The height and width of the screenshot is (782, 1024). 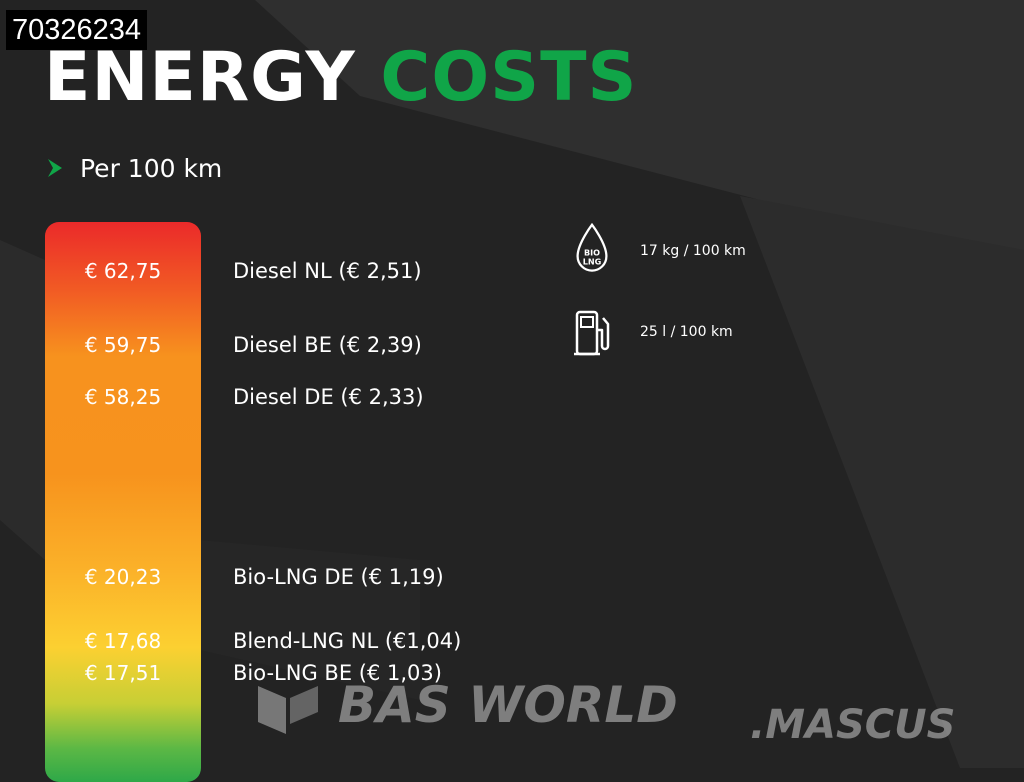 What do you see at coordinates (200, 77) in the screenshot?
I see `title-word-energy: ENERGY` at bounding box center [200, 77].